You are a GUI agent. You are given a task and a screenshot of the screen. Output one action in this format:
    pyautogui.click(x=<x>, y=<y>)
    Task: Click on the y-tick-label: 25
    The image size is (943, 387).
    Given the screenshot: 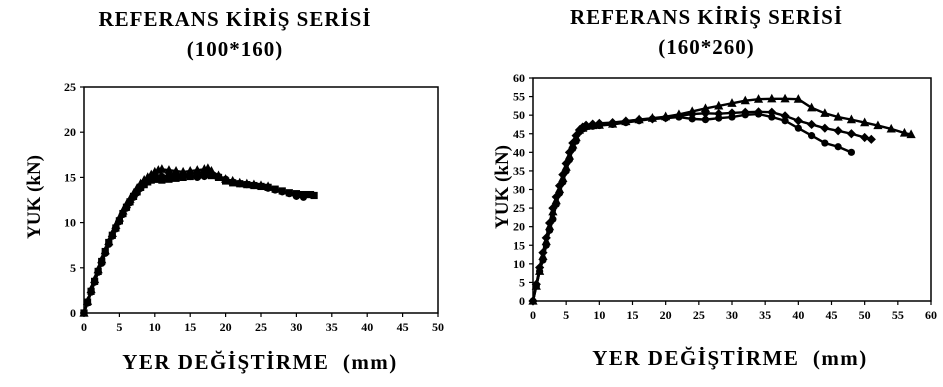 What is the action you would take?
    pyautogui.click(x=70, y=87)
    